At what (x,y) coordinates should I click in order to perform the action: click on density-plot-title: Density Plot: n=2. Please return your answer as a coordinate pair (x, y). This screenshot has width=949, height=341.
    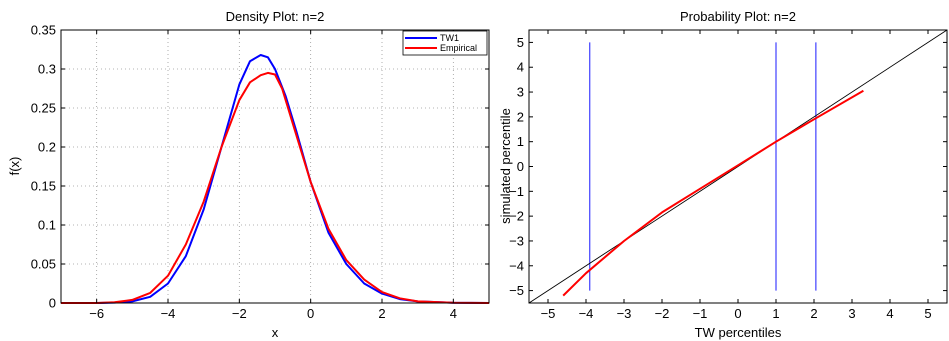
    Looking at the image, I should click on (275, 16).